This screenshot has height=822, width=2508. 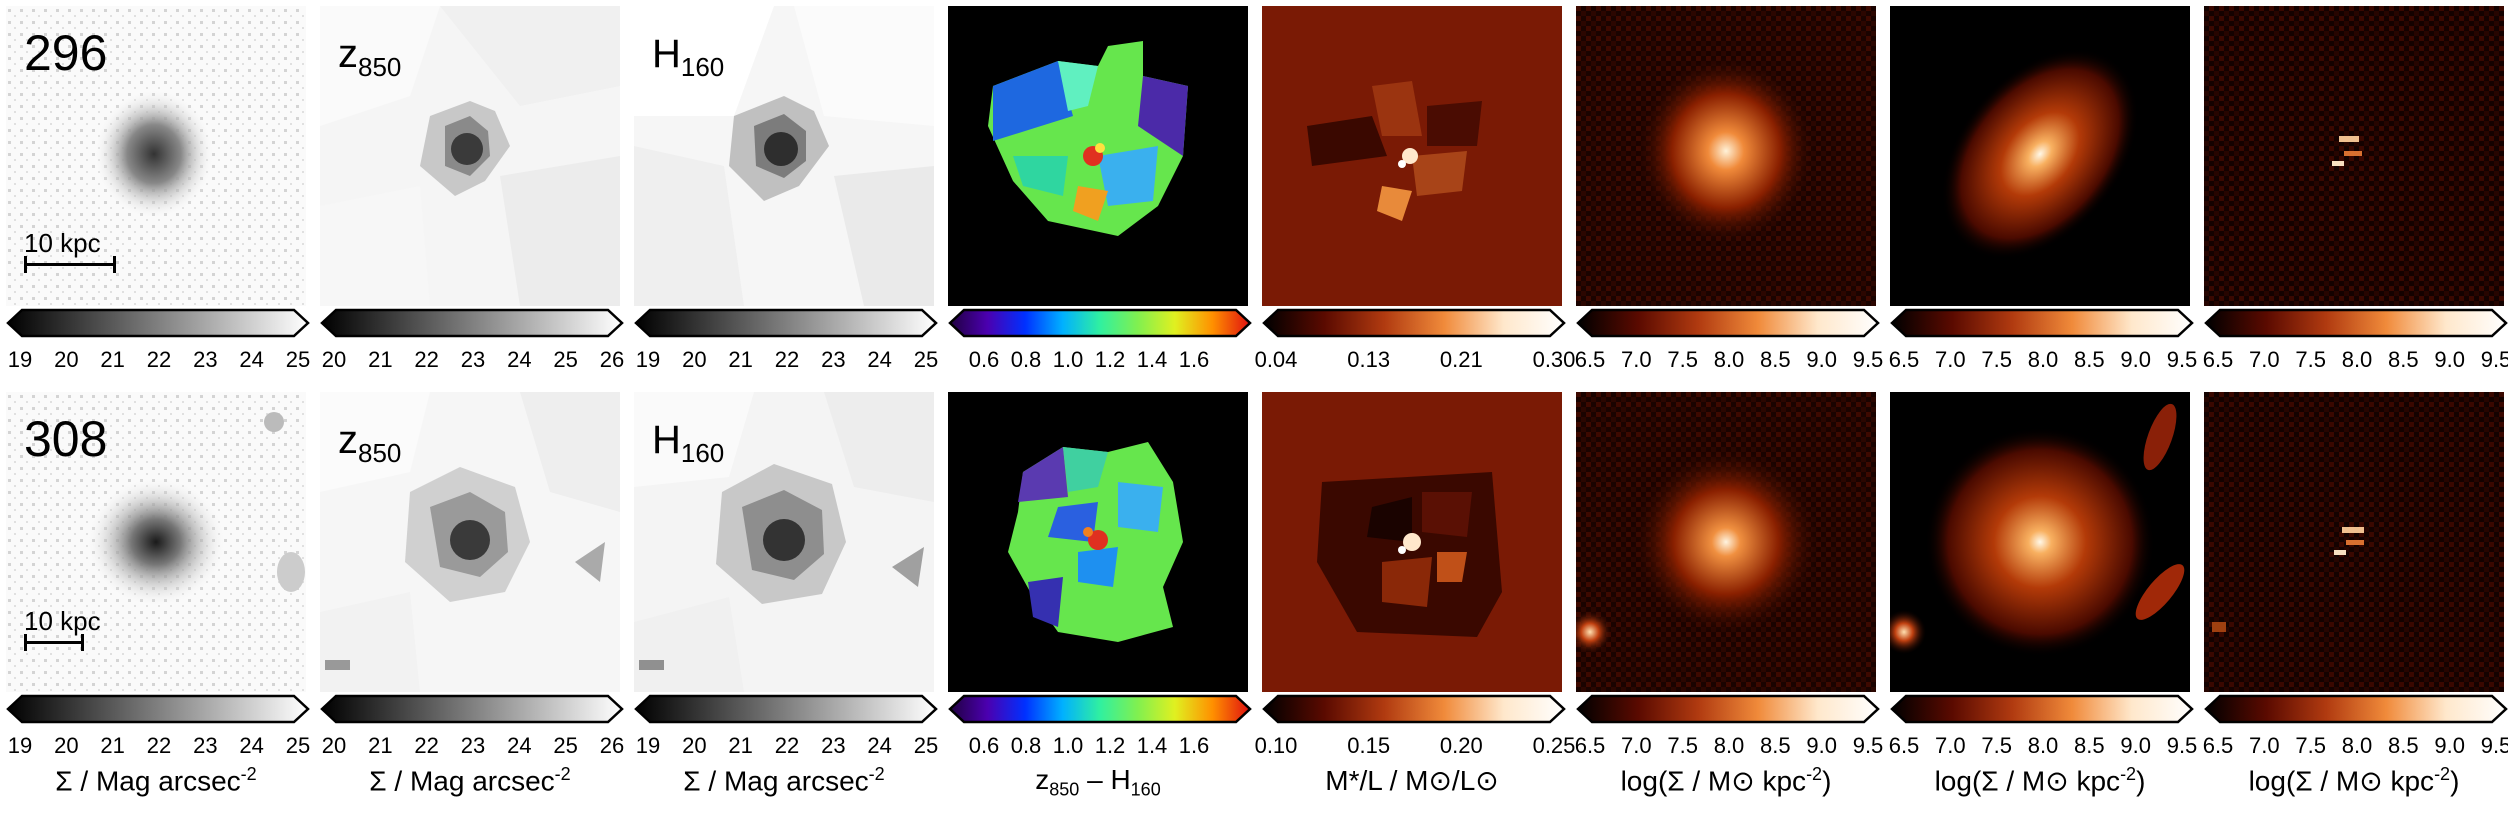 I want to click on row2-surface-brightness-map: 308 10 kpc, so click(x=156, y=542).